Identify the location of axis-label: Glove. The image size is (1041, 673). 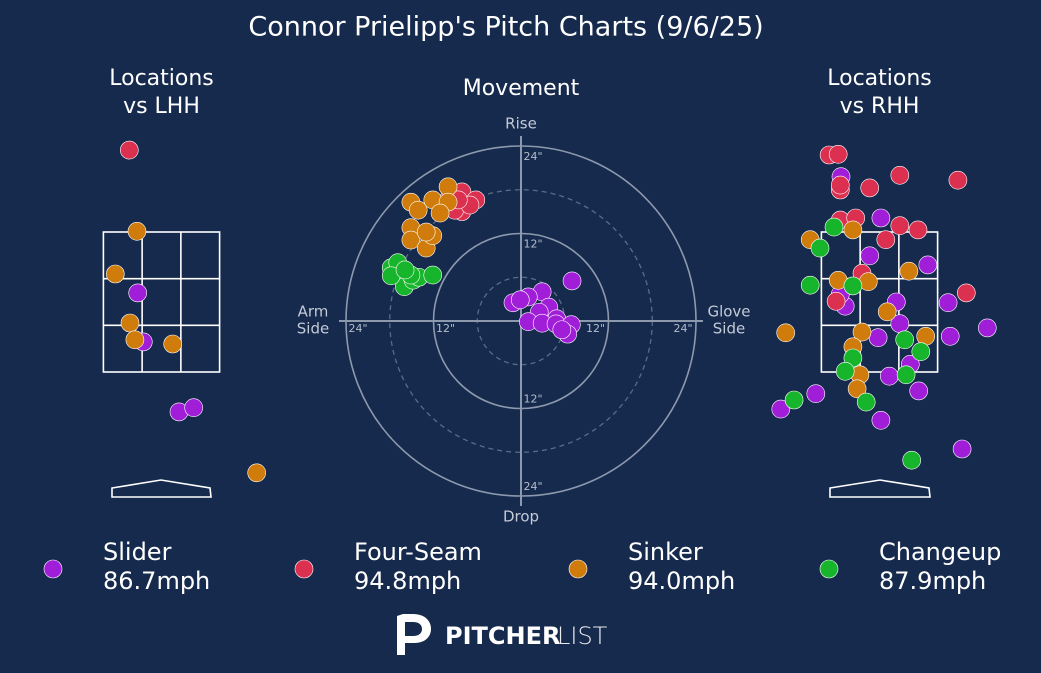
(728, 312).